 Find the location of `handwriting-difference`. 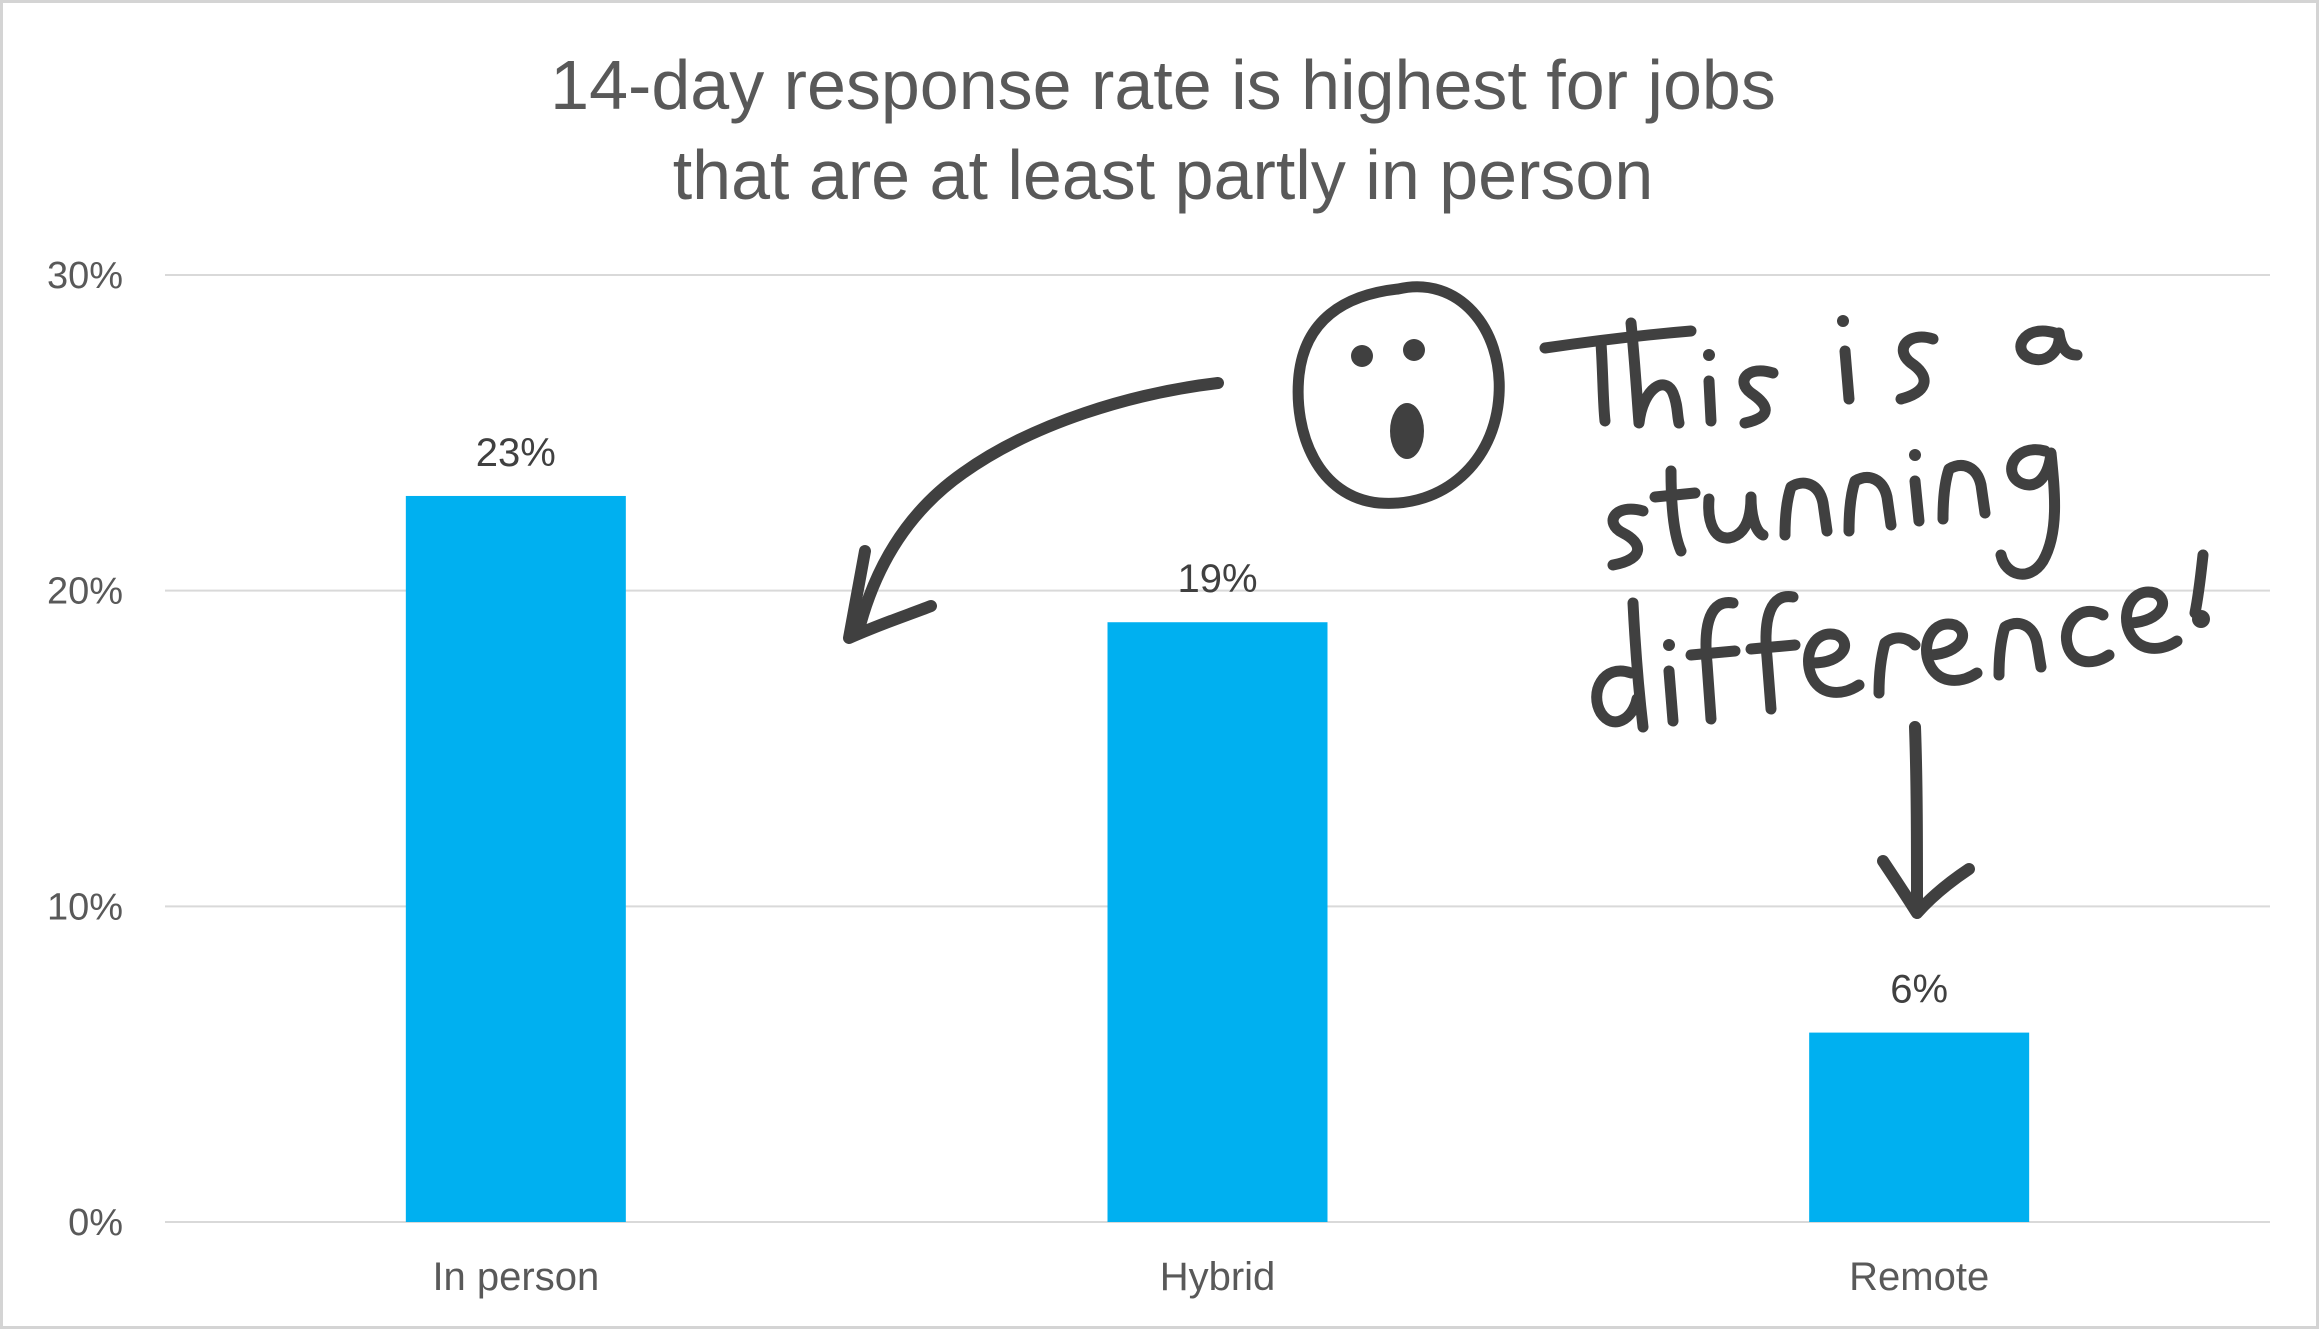

handwriting-difference is located at coordinates (1900, 641).